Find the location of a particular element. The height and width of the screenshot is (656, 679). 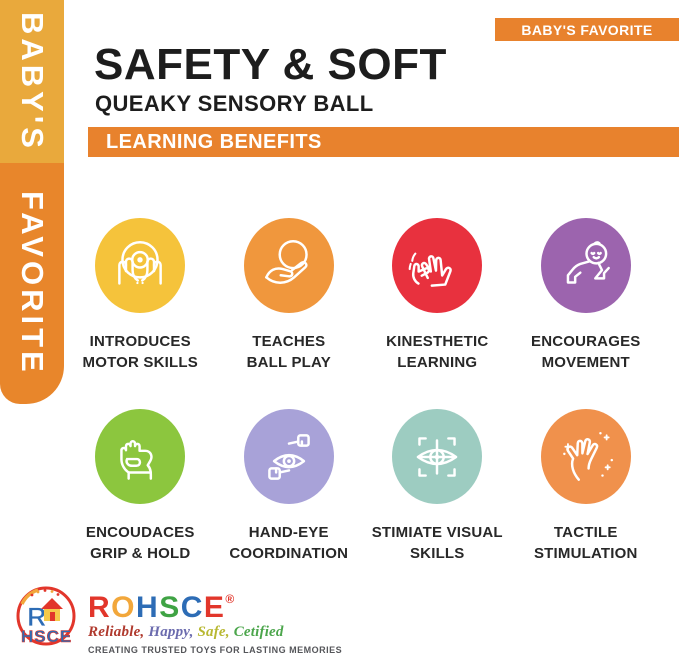

benefit-item: HAND-EYE COORDINATION is located at coordinates (289, 486).